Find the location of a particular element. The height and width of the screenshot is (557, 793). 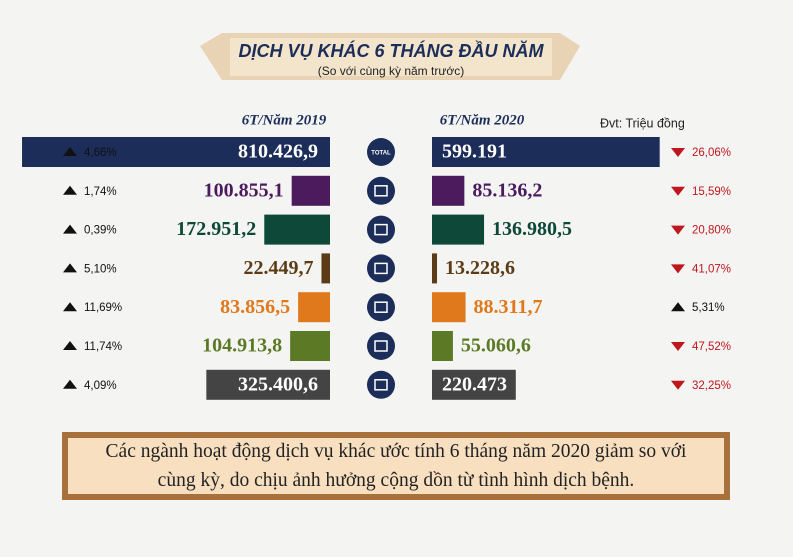

value-label: 83.856,5 is located at coordinates (255, 307).